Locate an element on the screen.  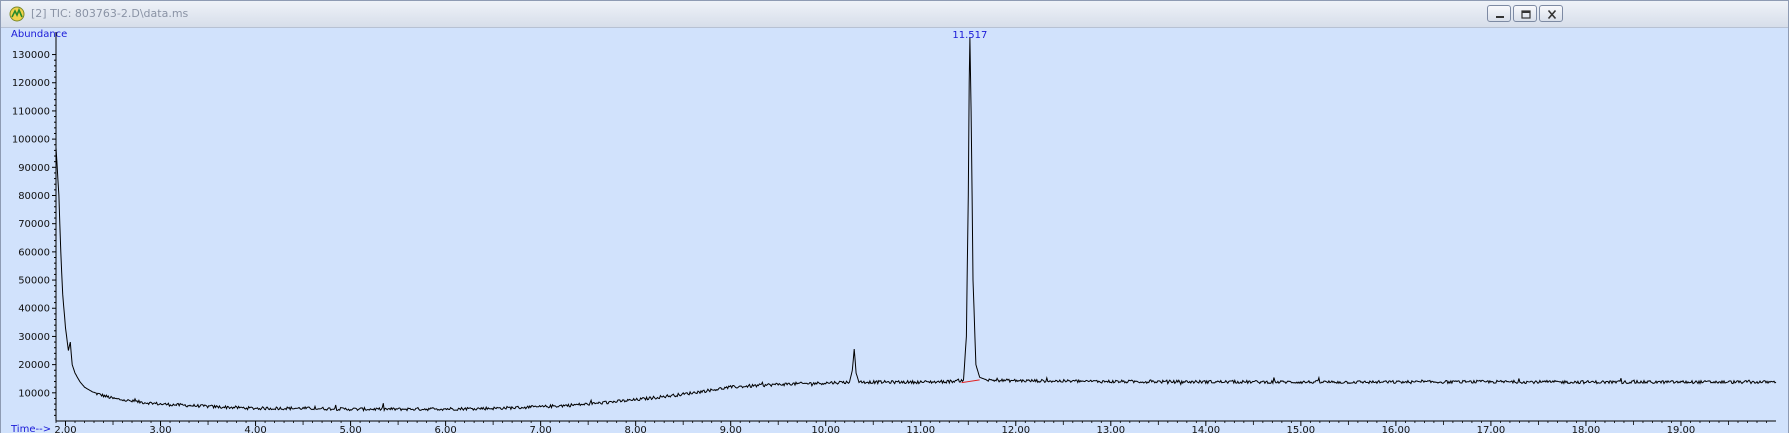
x-tick-label: 11.00 is located at coordinates (920, 429).